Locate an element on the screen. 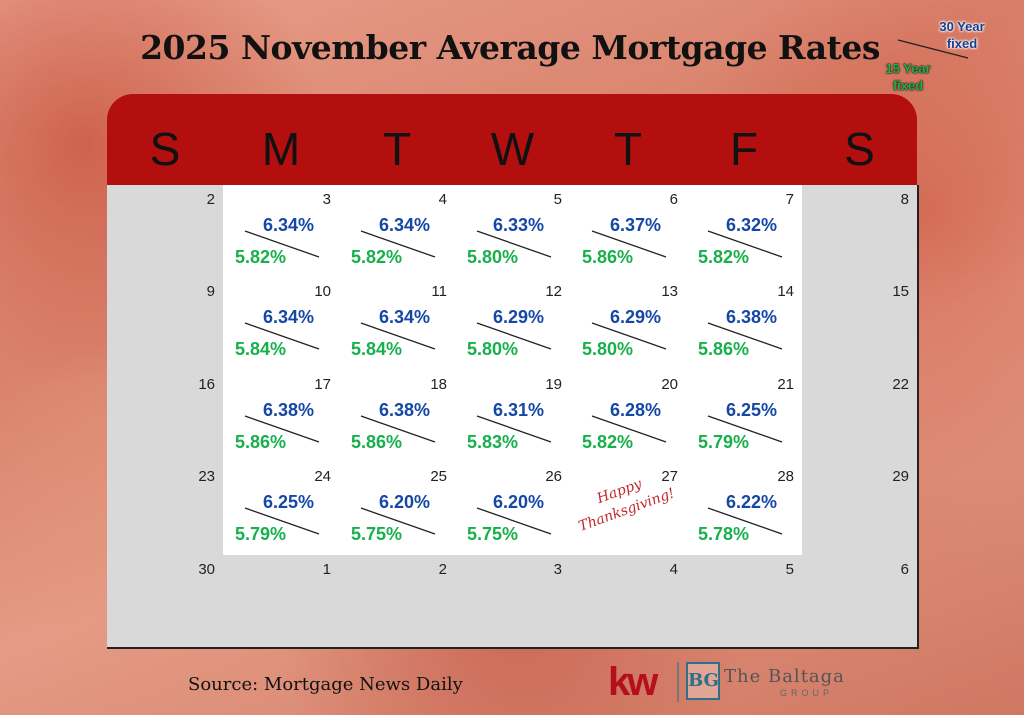 This screenshot has width=1024, height=715. day-number: 28 is located at coordinates (785, 476).